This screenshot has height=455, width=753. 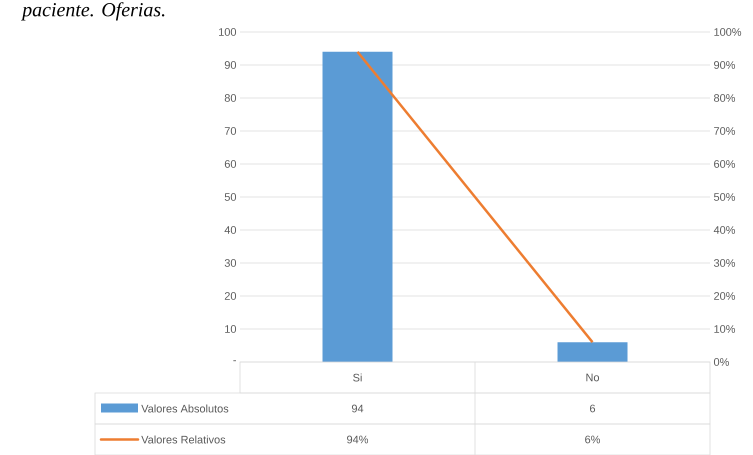 I want to click on y2-tick-label: 60%, so click(x=725, y=164).